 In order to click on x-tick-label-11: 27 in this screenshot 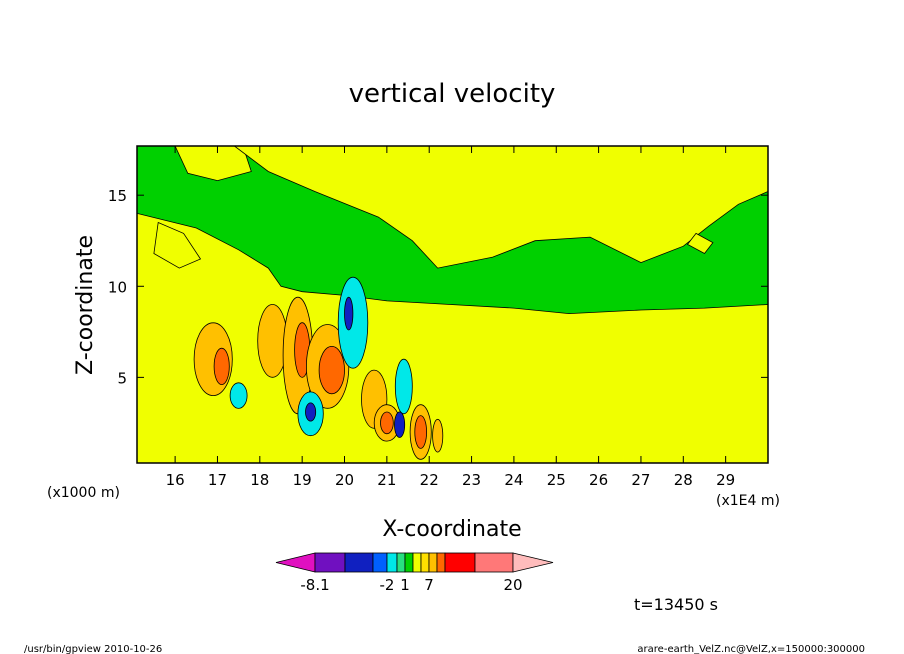, I will do `click(640, 480)`.